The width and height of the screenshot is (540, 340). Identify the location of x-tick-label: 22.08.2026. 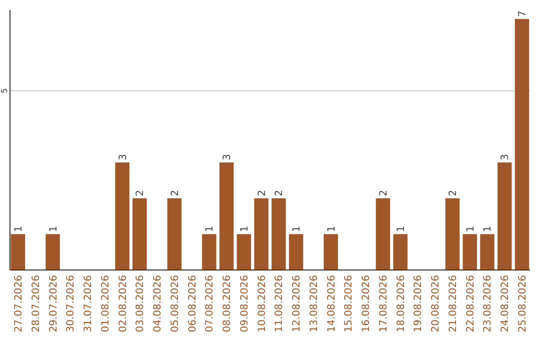
(470, 303).